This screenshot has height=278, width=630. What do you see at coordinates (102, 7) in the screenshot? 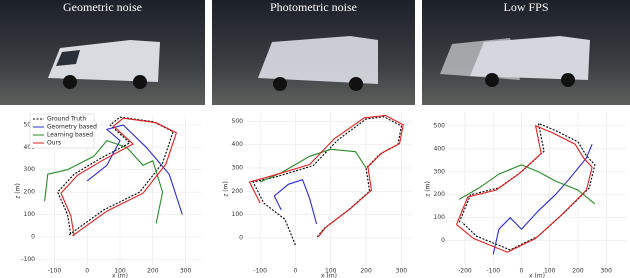
I see `panel-title: Geometric noise` at bounding box center [102, 7].